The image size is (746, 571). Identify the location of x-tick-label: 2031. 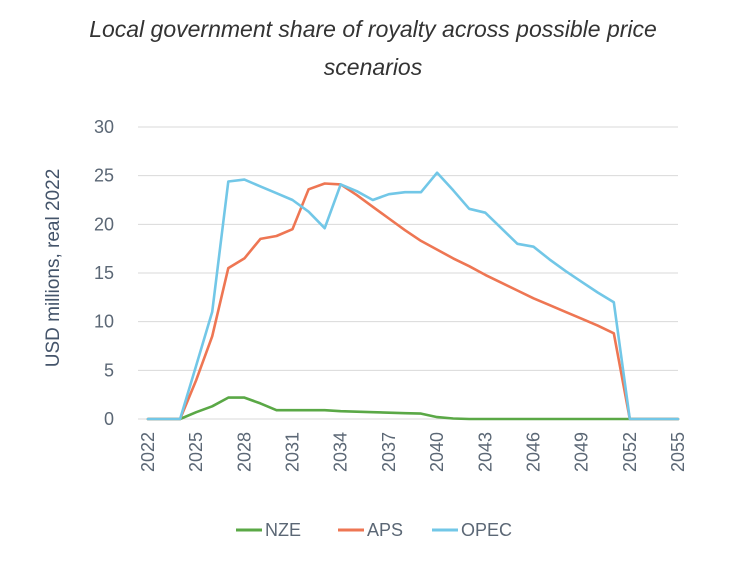
(293, 452).